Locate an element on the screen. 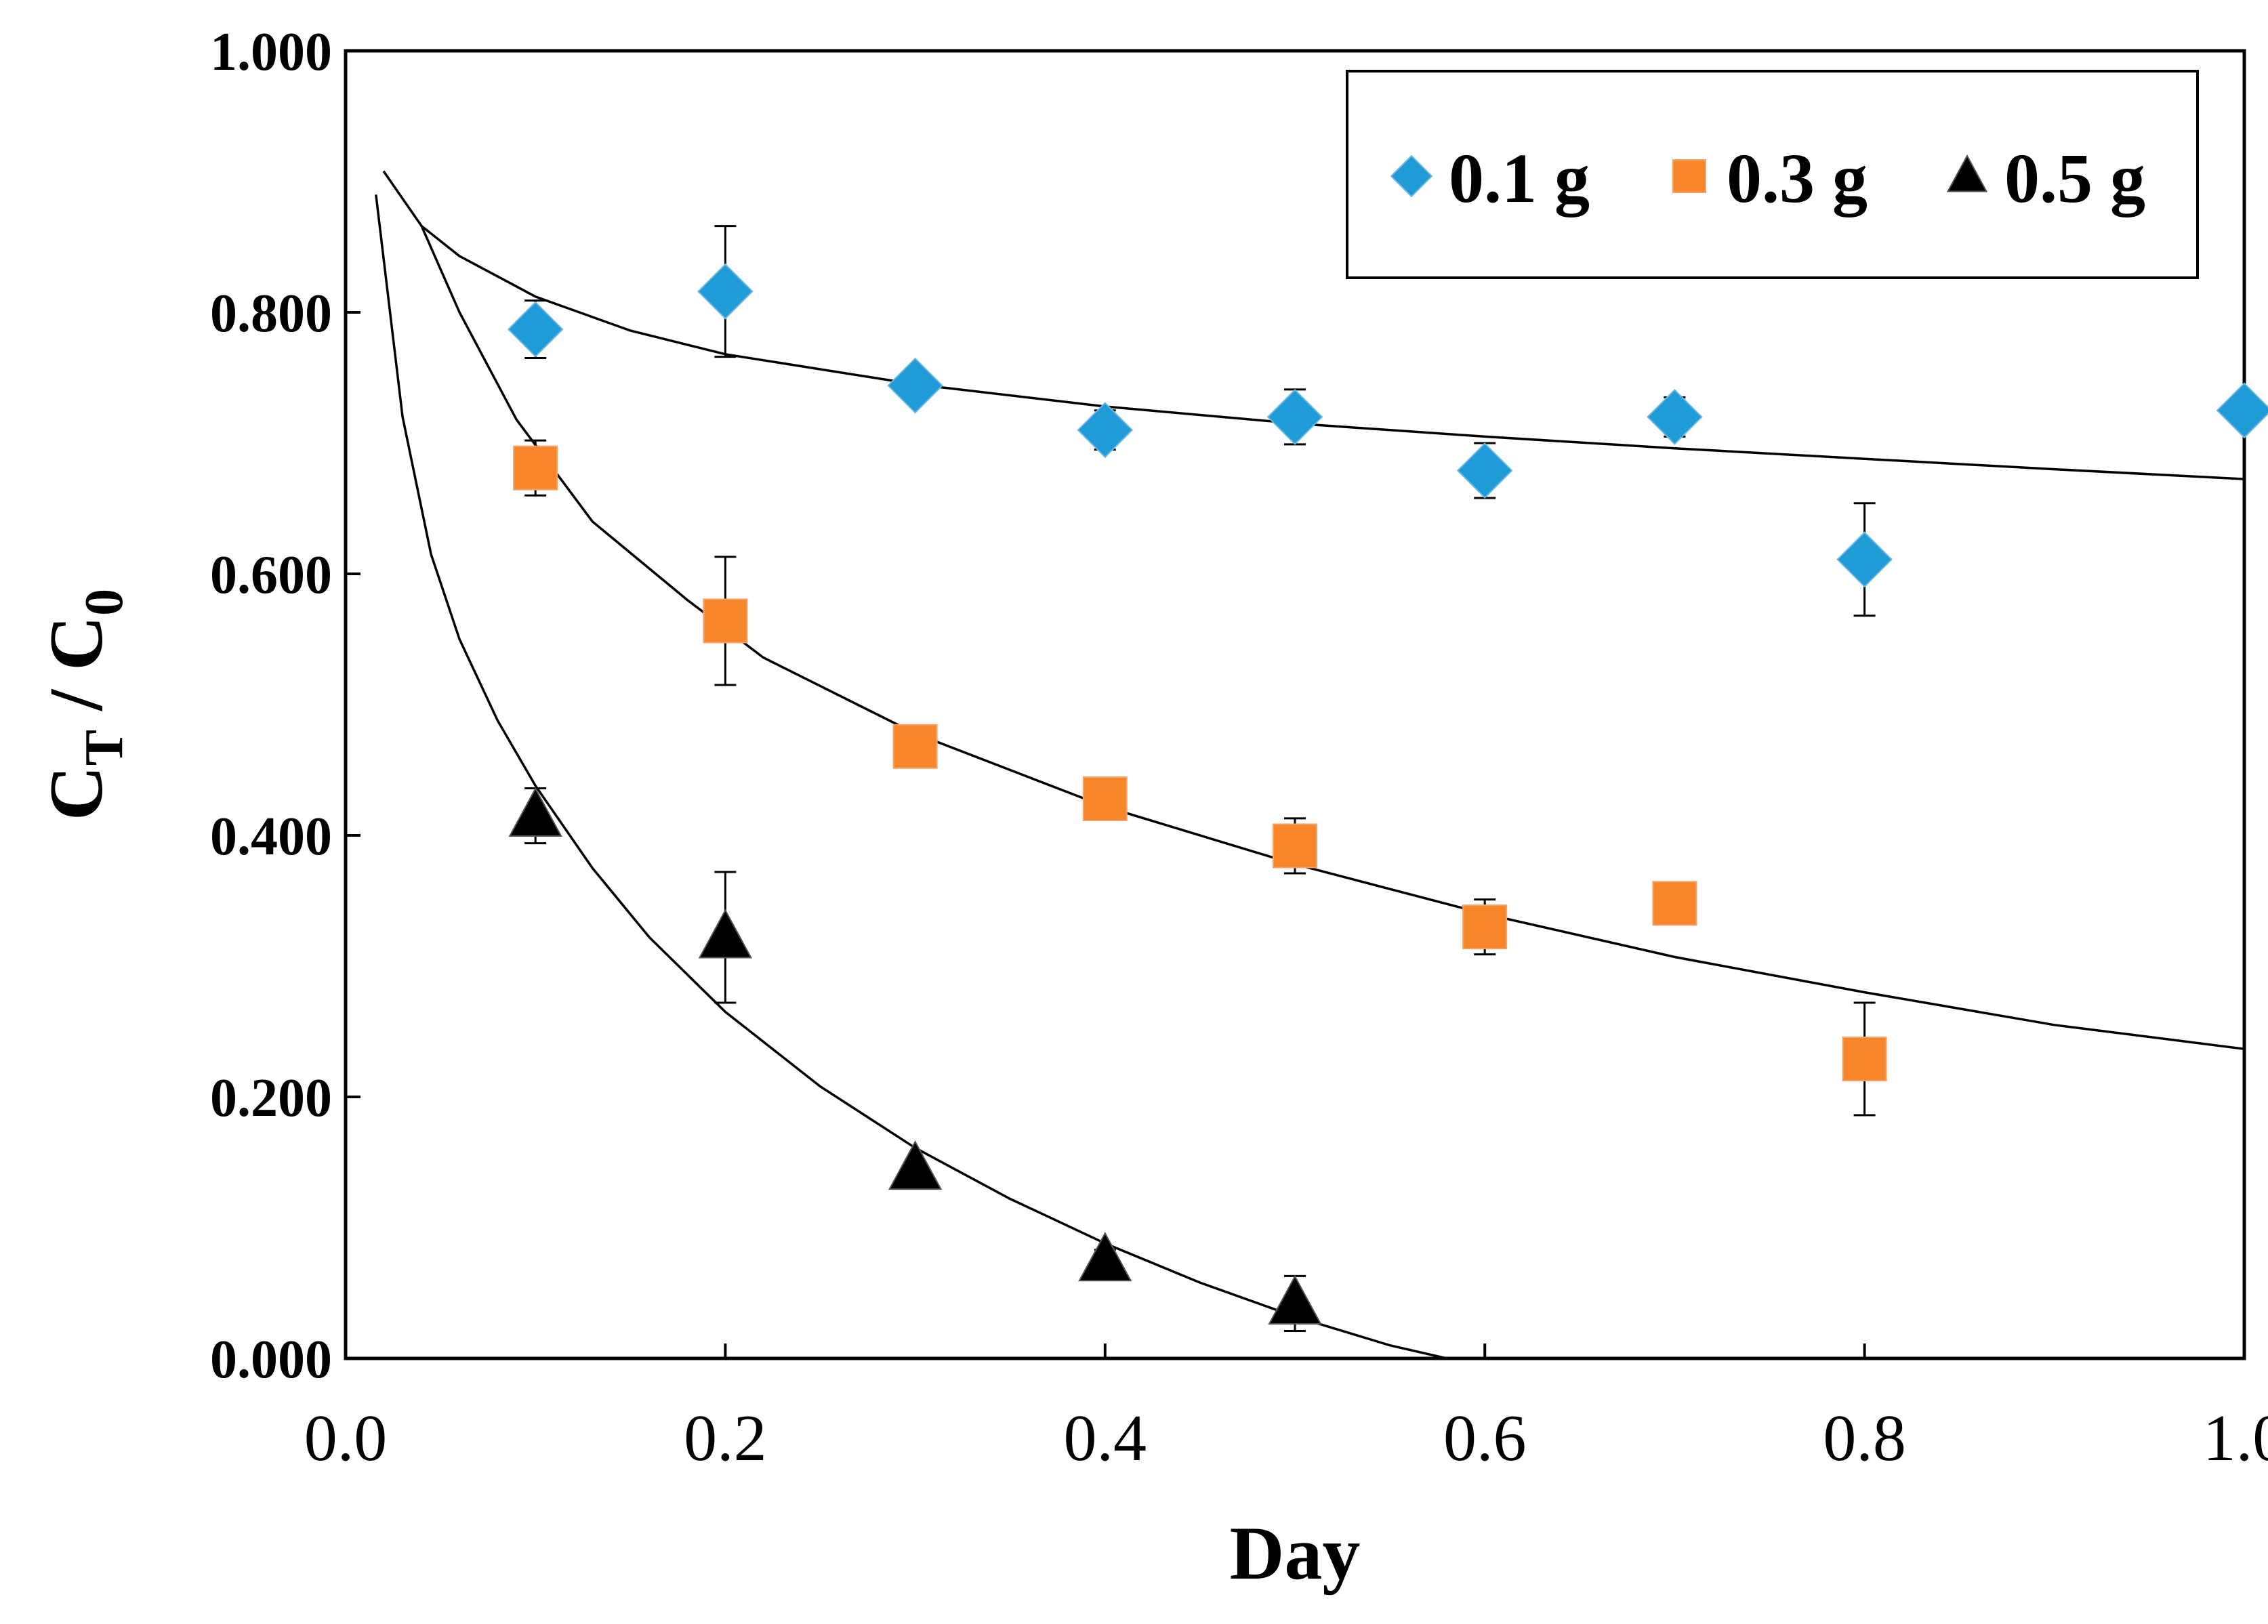 The width and height of the screenshot is (2268, 1624). x-tick-label: 0.8 is located at coordinates (1864, 1438).